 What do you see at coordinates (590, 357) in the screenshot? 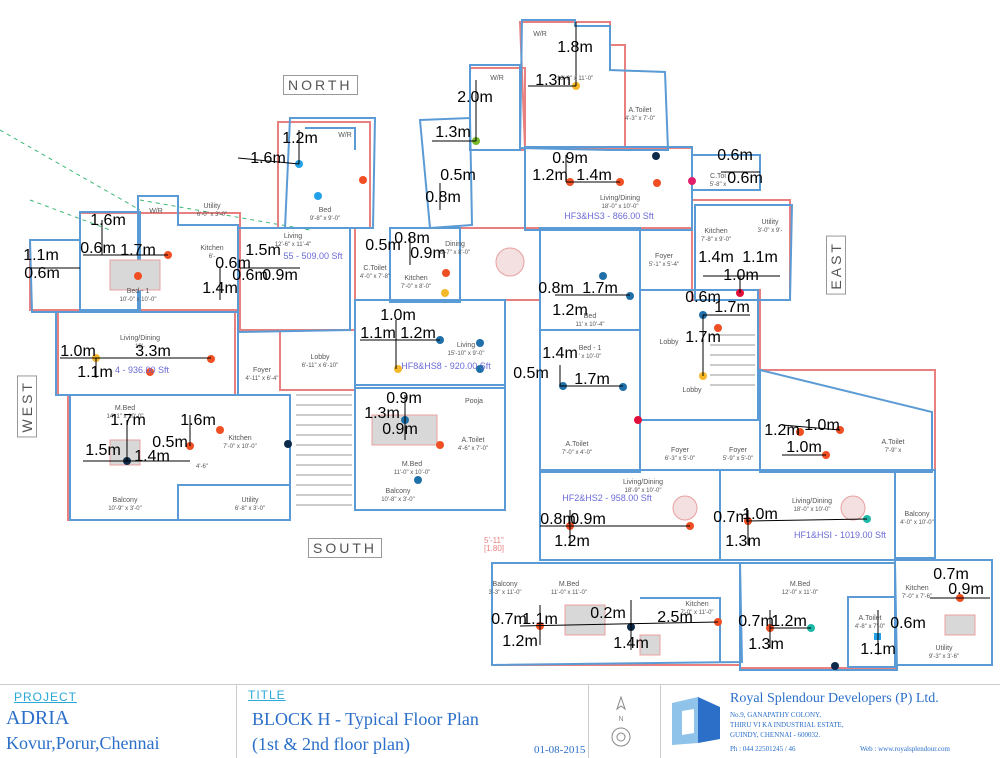
I see `room-size: ' x 10'-0"` at bounding box center [590, 357].